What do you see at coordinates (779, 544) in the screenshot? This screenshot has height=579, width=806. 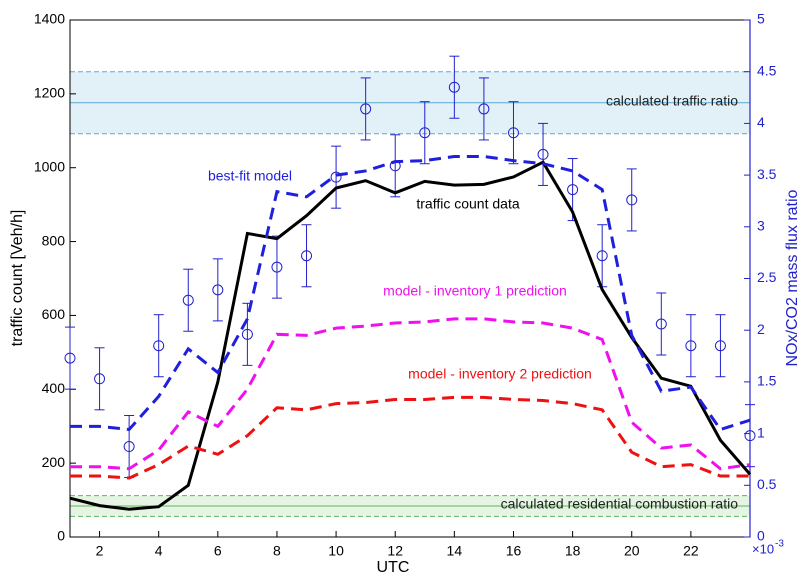 I see `y2-multiplier-exponent: -3` at bounding box center [779, 544].